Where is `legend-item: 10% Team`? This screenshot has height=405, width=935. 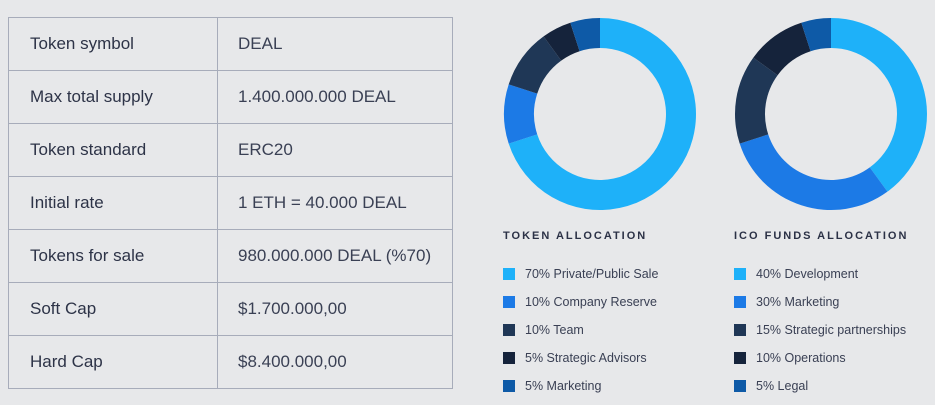 legend-item: 10% Team is located at coordinates (580, 330).